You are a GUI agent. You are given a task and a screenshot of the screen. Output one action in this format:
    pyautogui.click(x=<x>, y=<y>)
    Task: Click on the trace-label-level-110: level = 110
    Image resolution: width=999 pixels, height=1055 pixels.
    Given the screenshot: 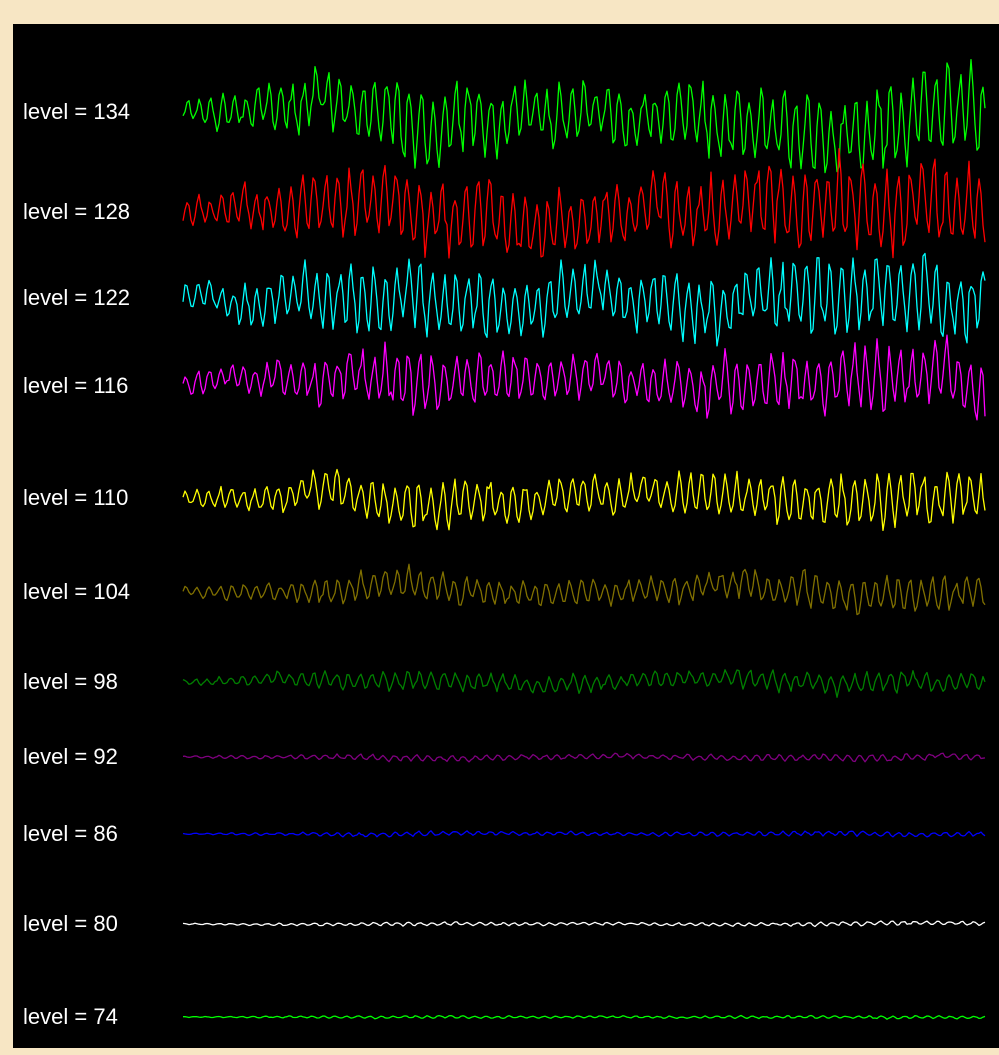 What is the action you would take?
    pyautogui.click(x=75, y=498)
    